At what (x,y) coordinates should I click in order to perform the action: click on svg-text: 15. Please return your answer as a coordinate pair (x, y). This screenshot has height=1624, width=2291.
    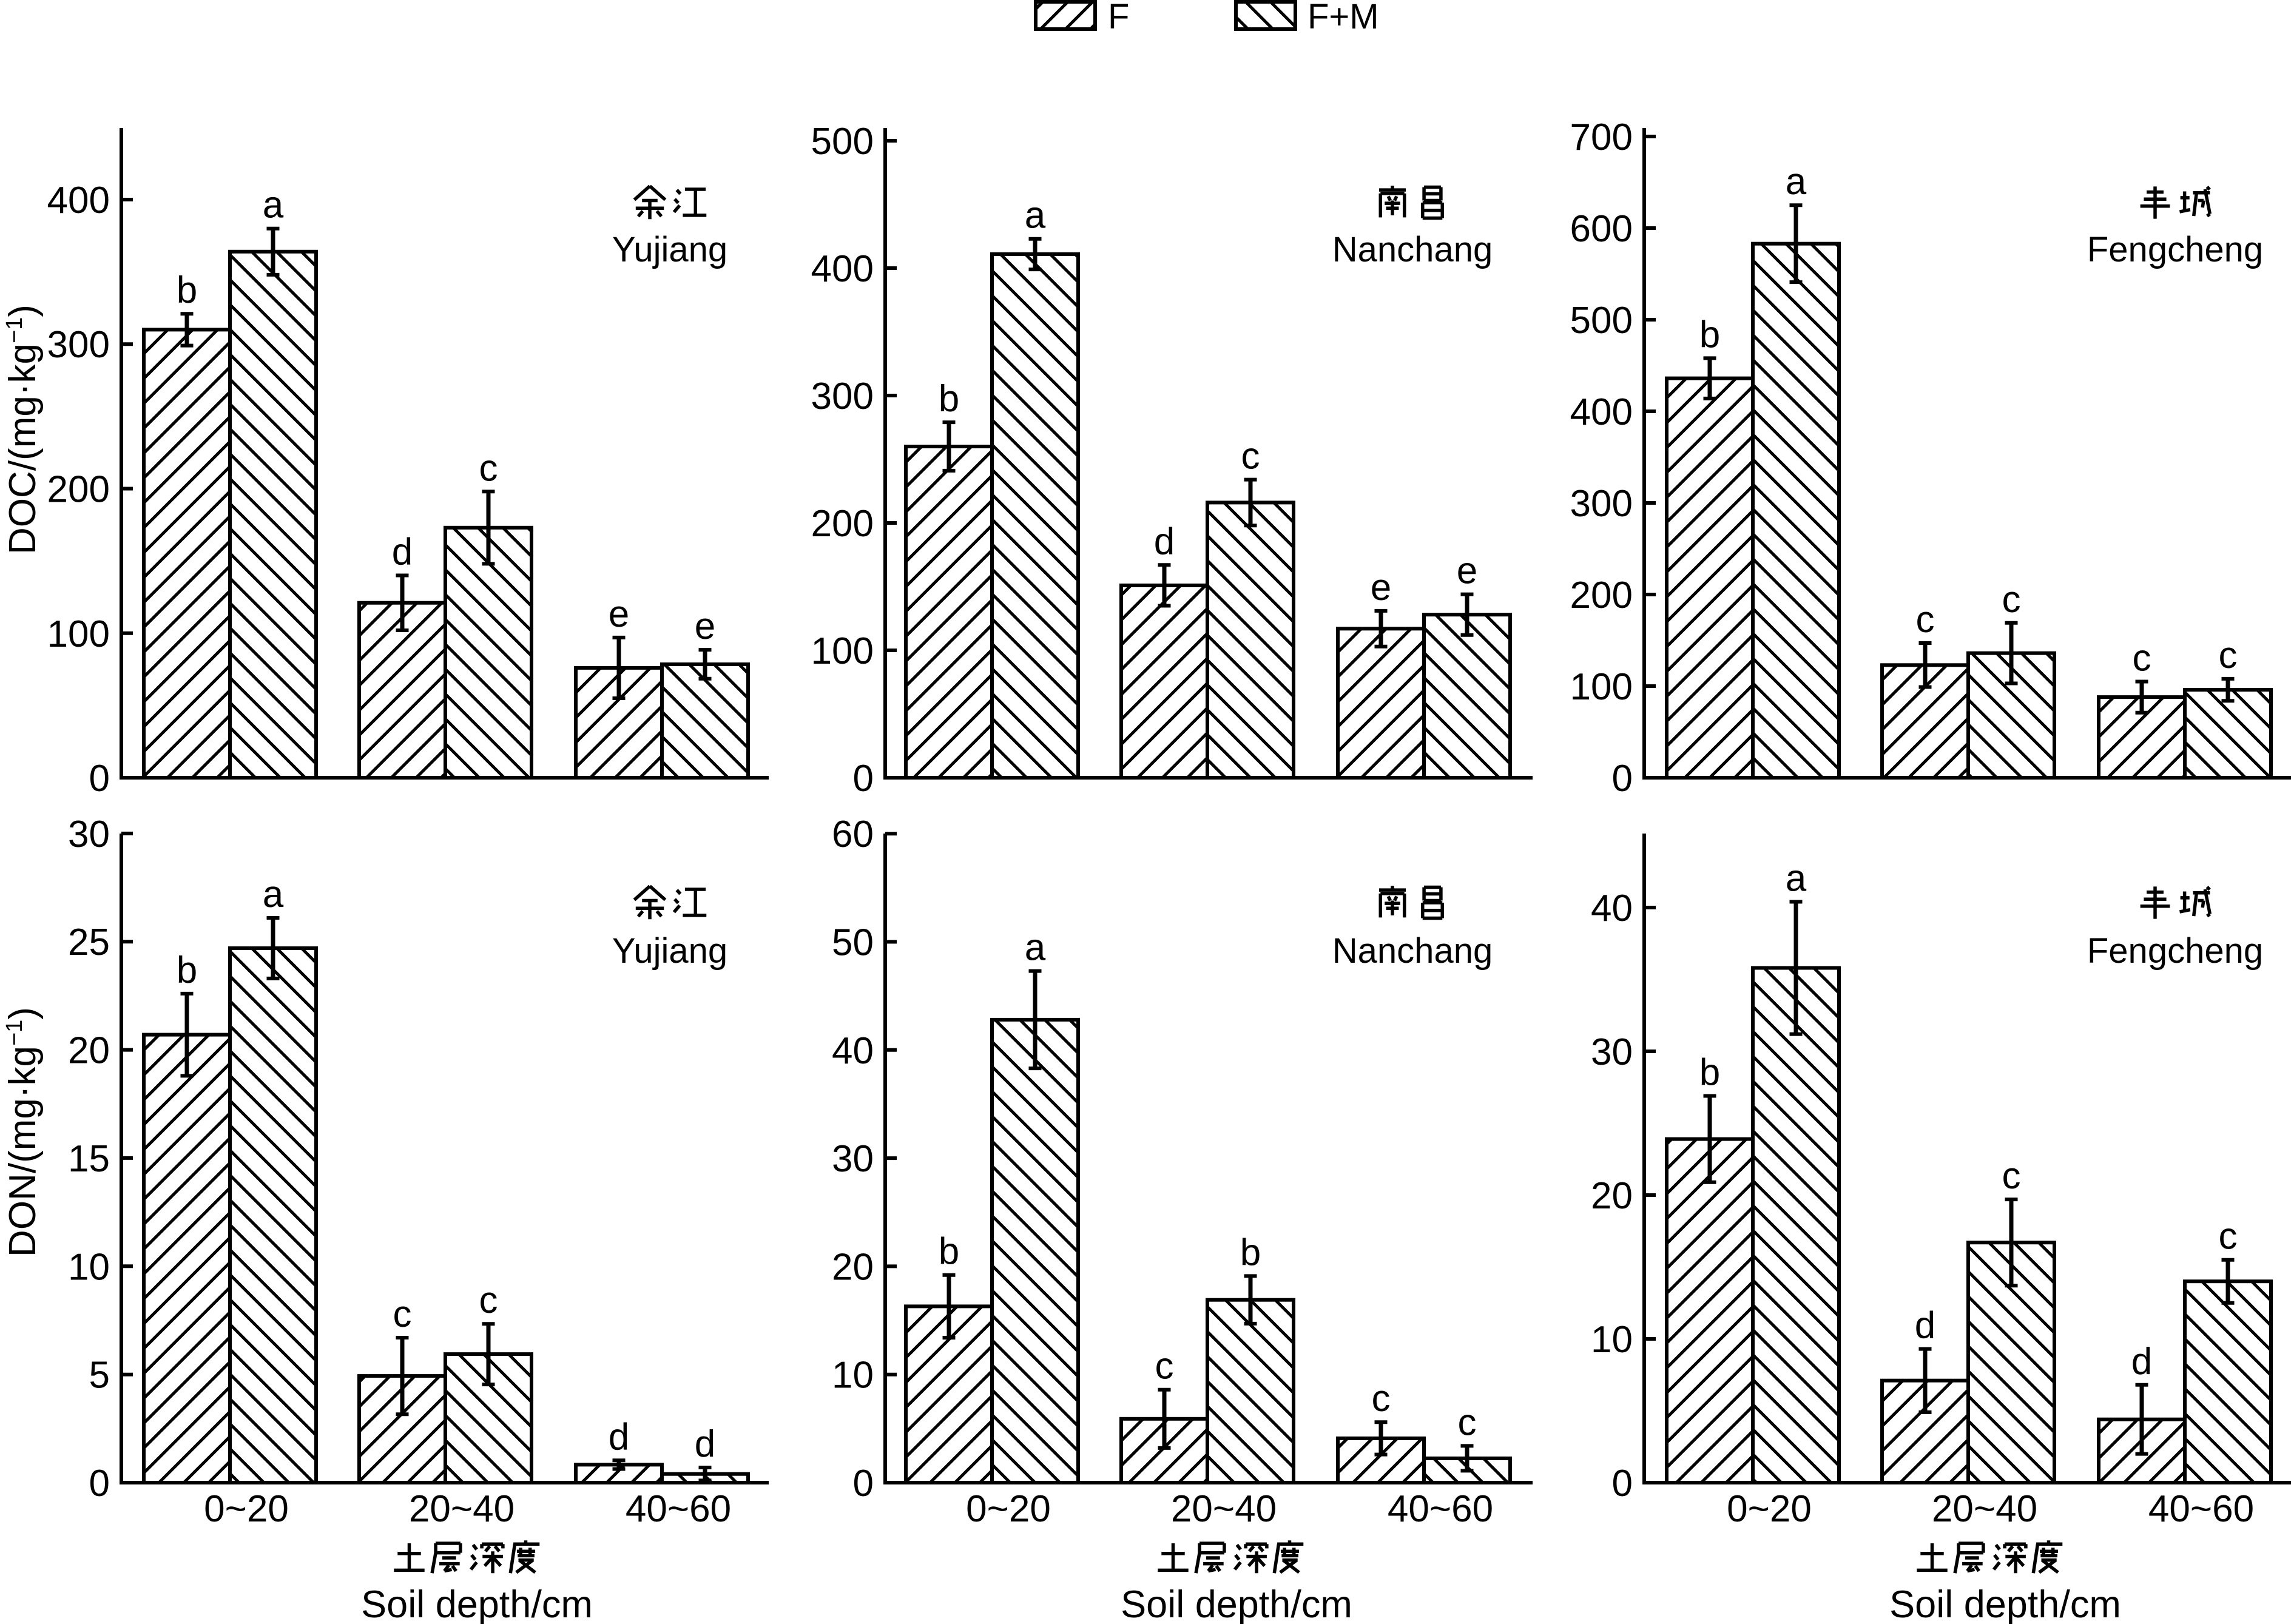
    Looking at the image, I should click on (89, 1159).